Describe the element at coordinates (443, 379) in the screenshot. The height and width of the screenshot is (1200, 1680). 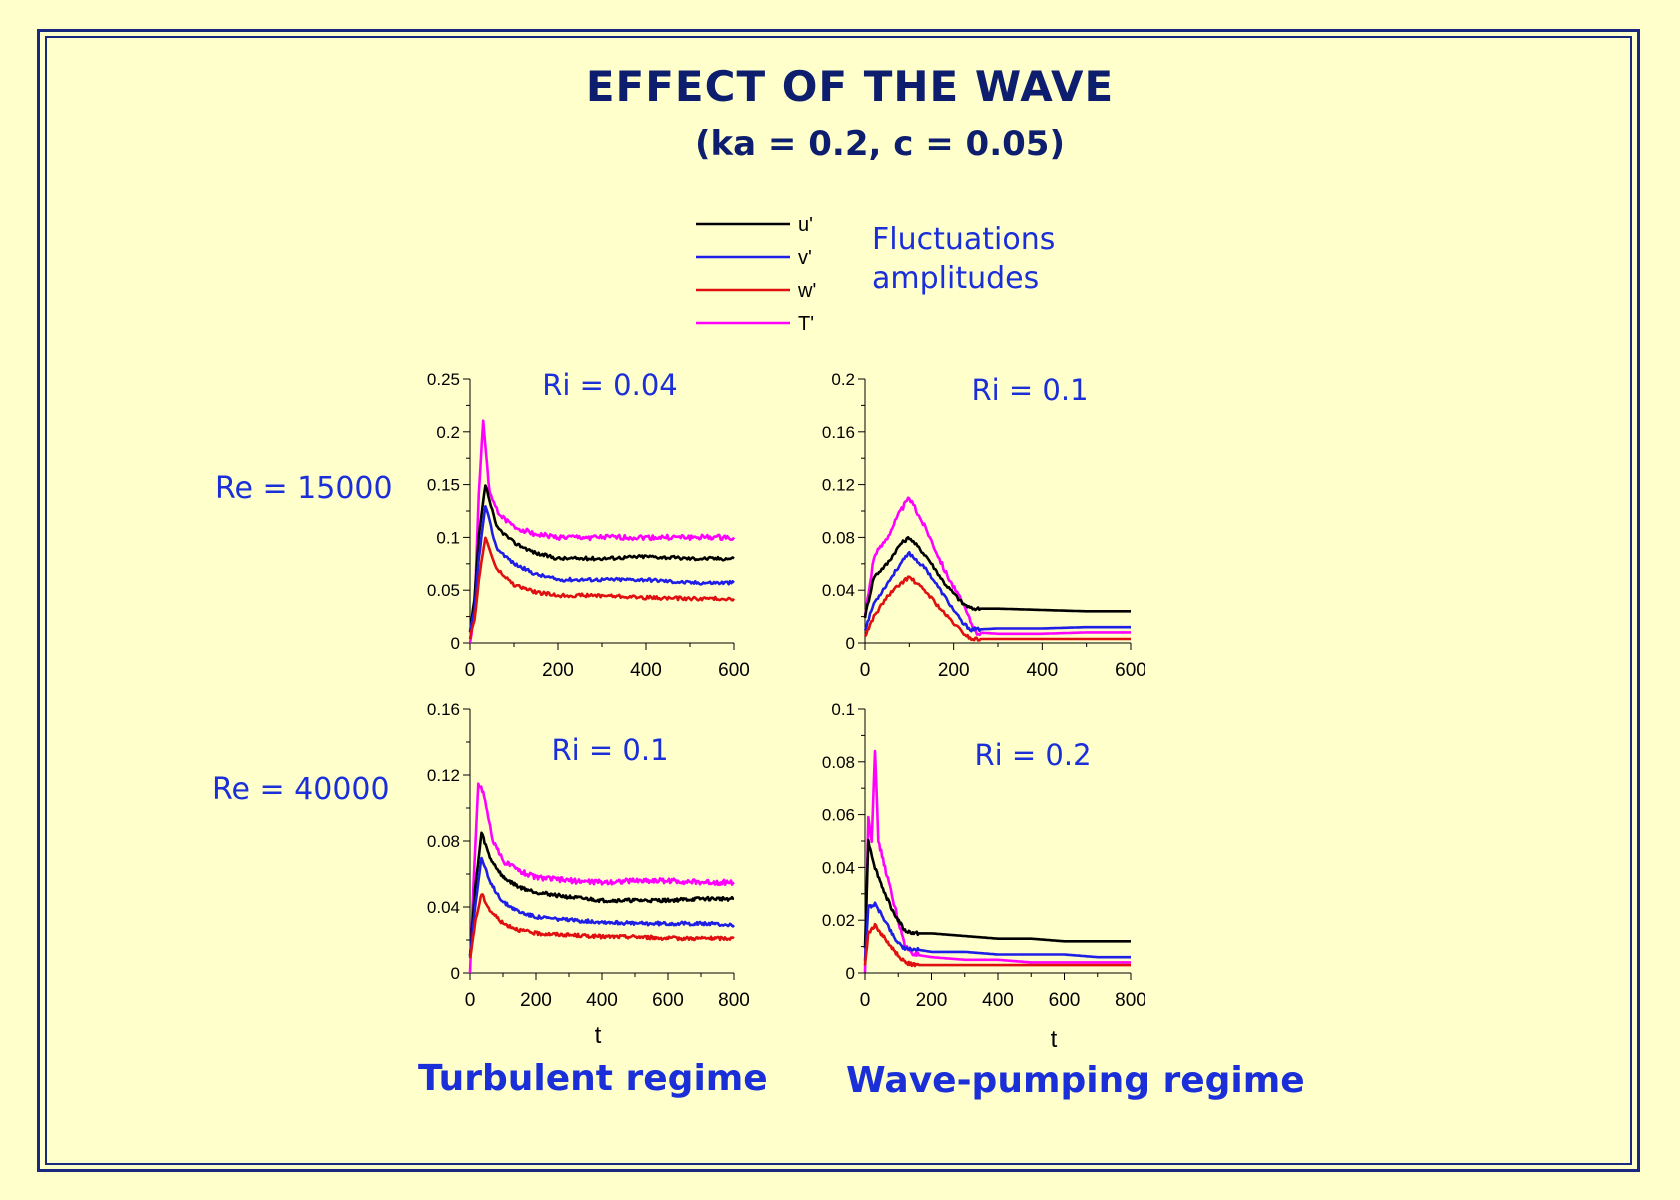
I see `y-tick-label: 0.25` at that location.